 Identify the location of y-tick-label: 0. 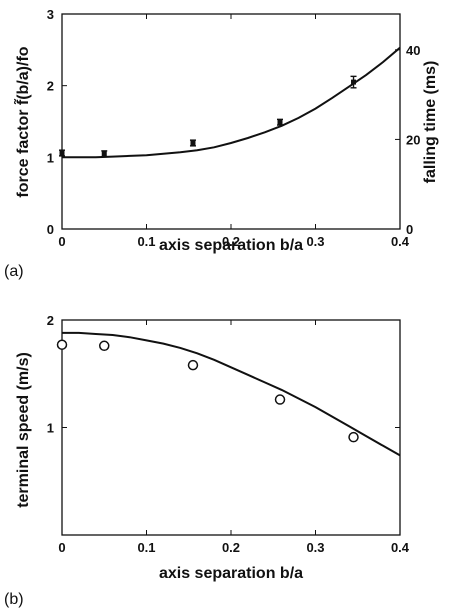
(50, 229).